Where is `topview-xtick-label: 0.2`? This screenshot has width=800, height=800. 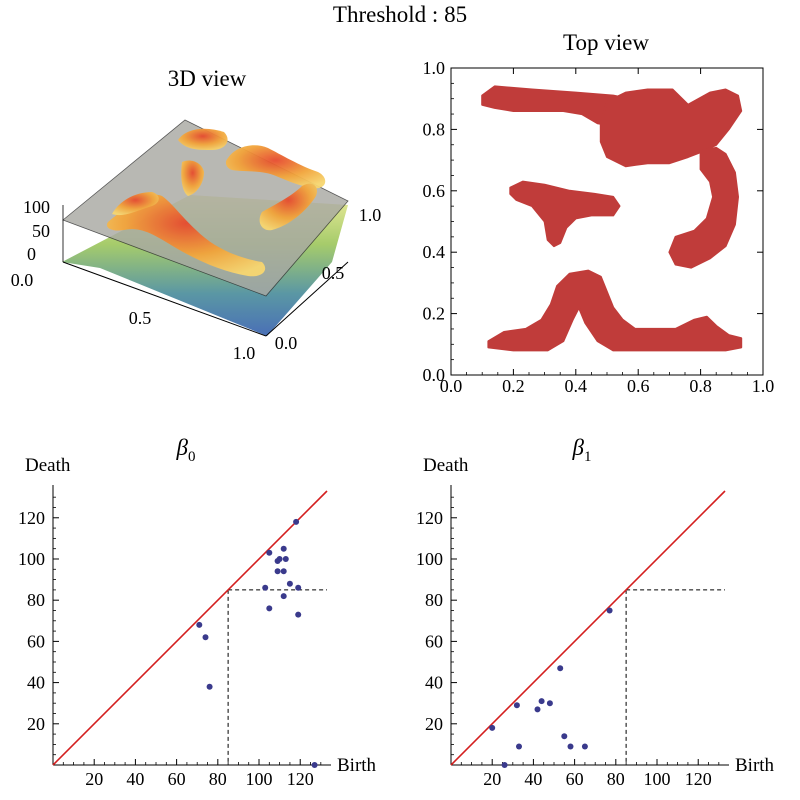
topview-xtick-label: 0.2 is located at coordinates (513, 386).